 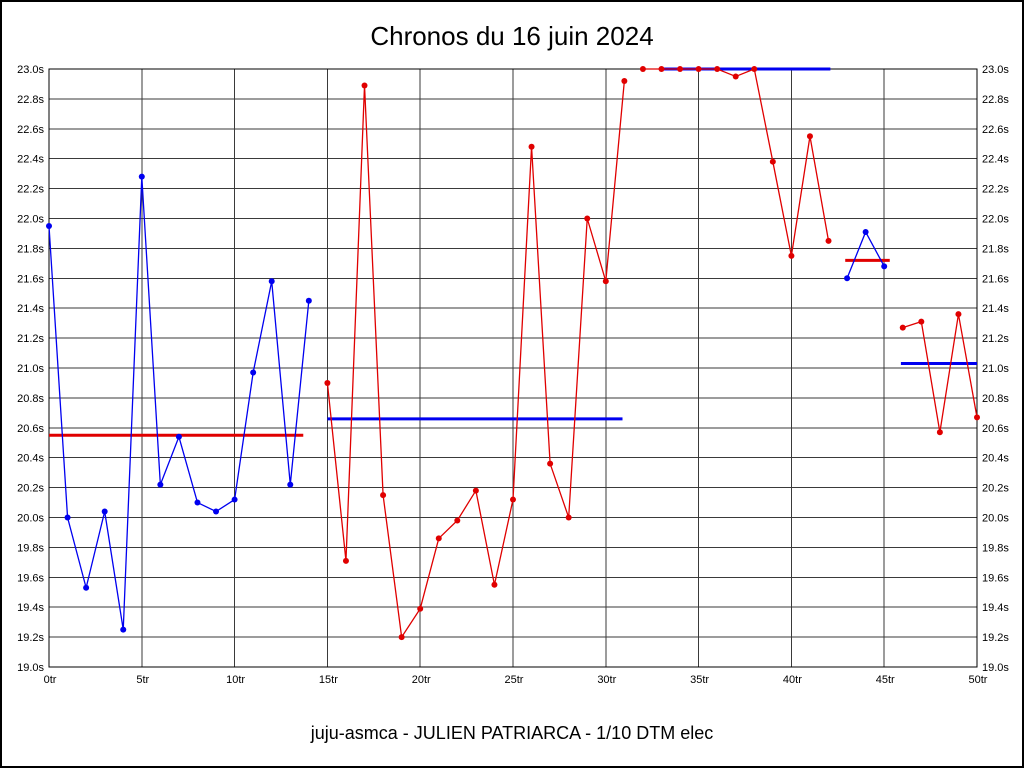 What do you see at coordinates (699, 680) in the screenshot?
I see `x-axis-tick-label: 35tr` at bounding box center [699, 680].